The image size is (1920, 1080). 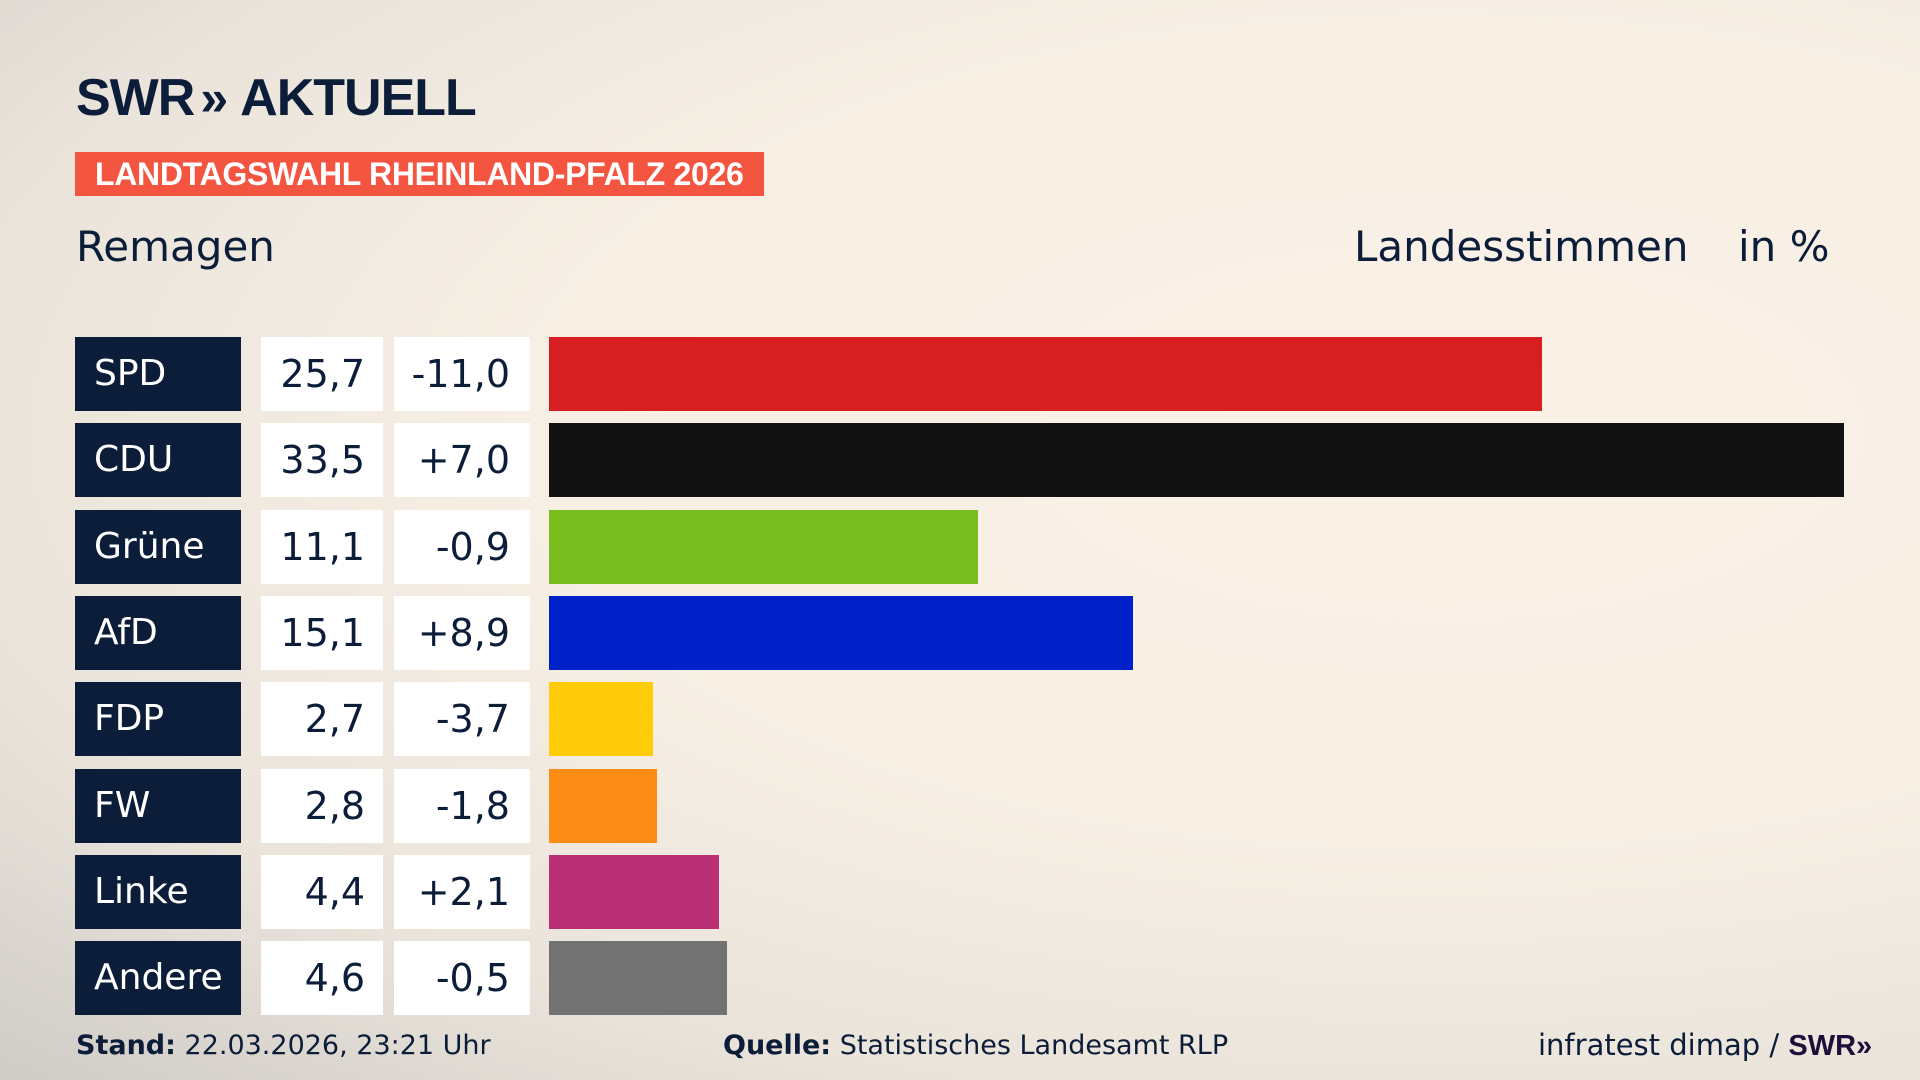 What do you see at coordinates (1034, 1045) in the screenshot?
I see `source-value: Statistisches Landesamt RLP` at bounding box center [1034, 1045].